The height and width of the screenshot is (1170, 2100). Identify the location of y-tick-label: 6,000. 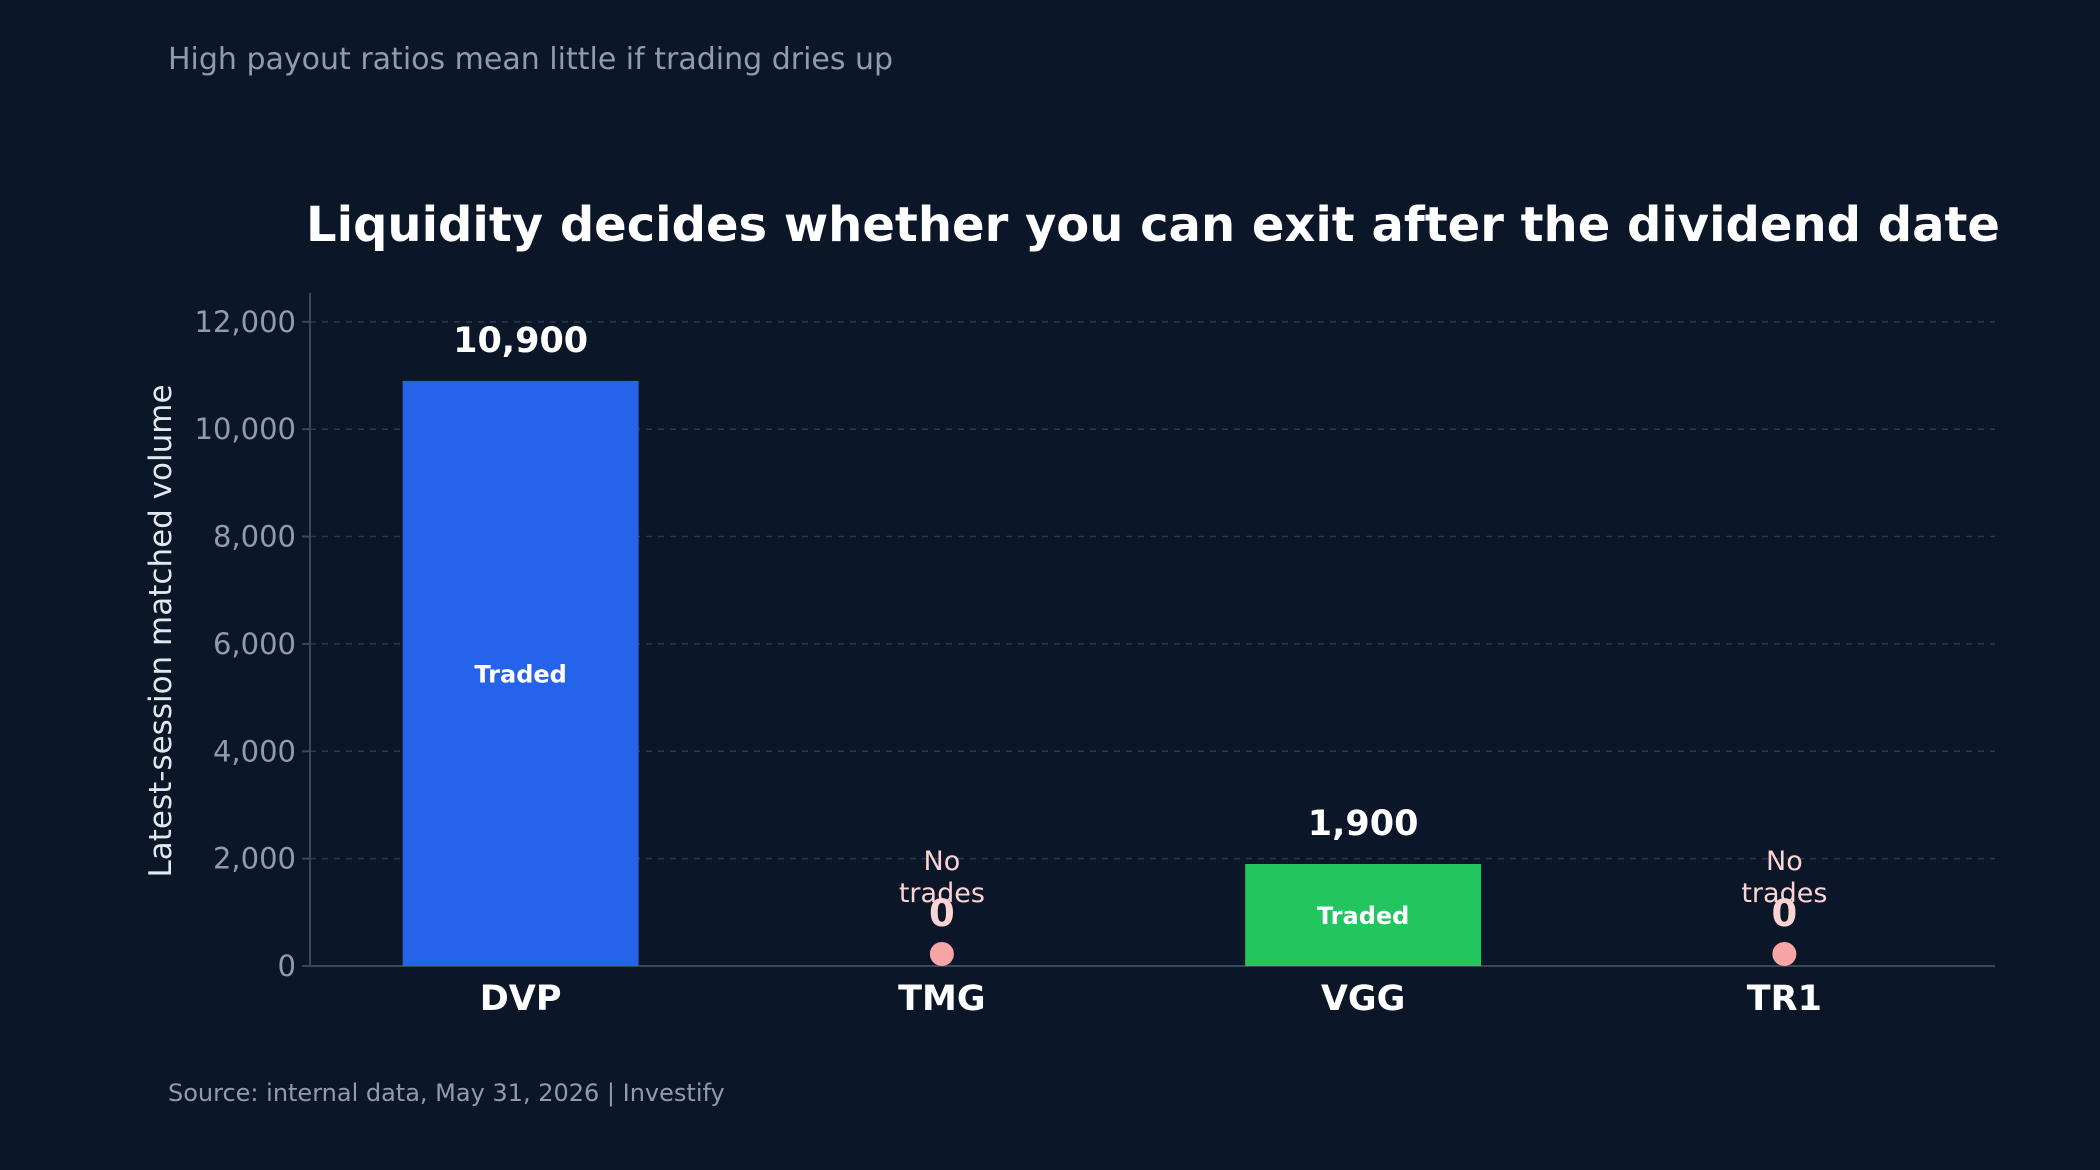
(254, 644).